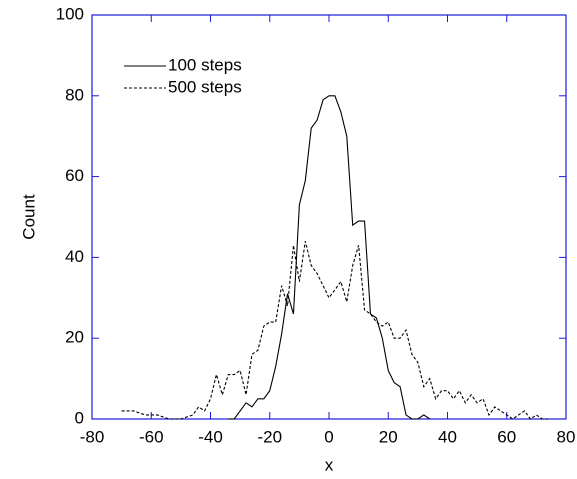  Describe the element at coordinates (74, 337) in the screenshot. I see `y-tick-label: 20` at that location.